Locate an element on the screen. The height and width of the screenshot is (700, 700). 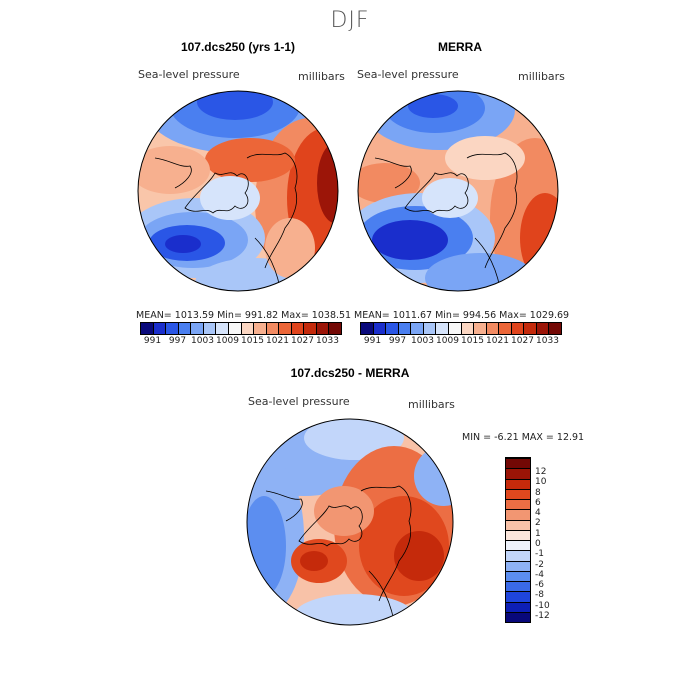
diff-panel-title: 107.dcs250 - MERRA is located at coordinates (350, 373).